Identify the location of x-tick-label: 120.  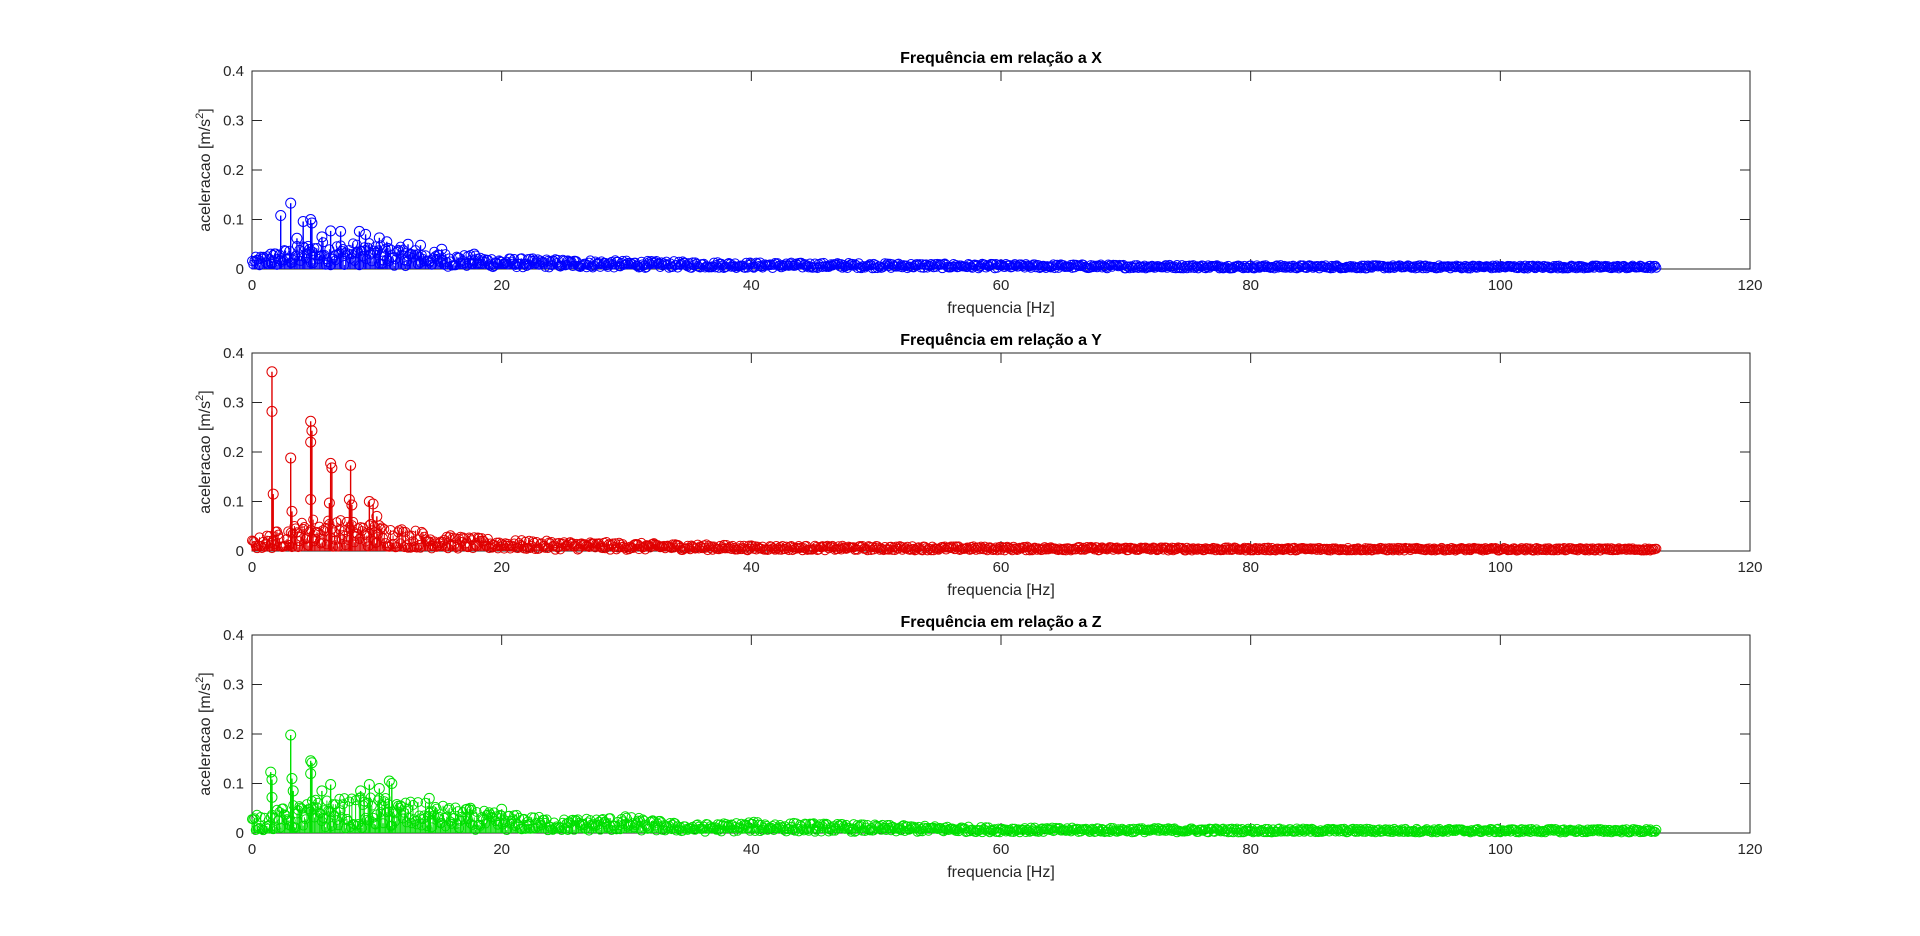
(1749, 567).